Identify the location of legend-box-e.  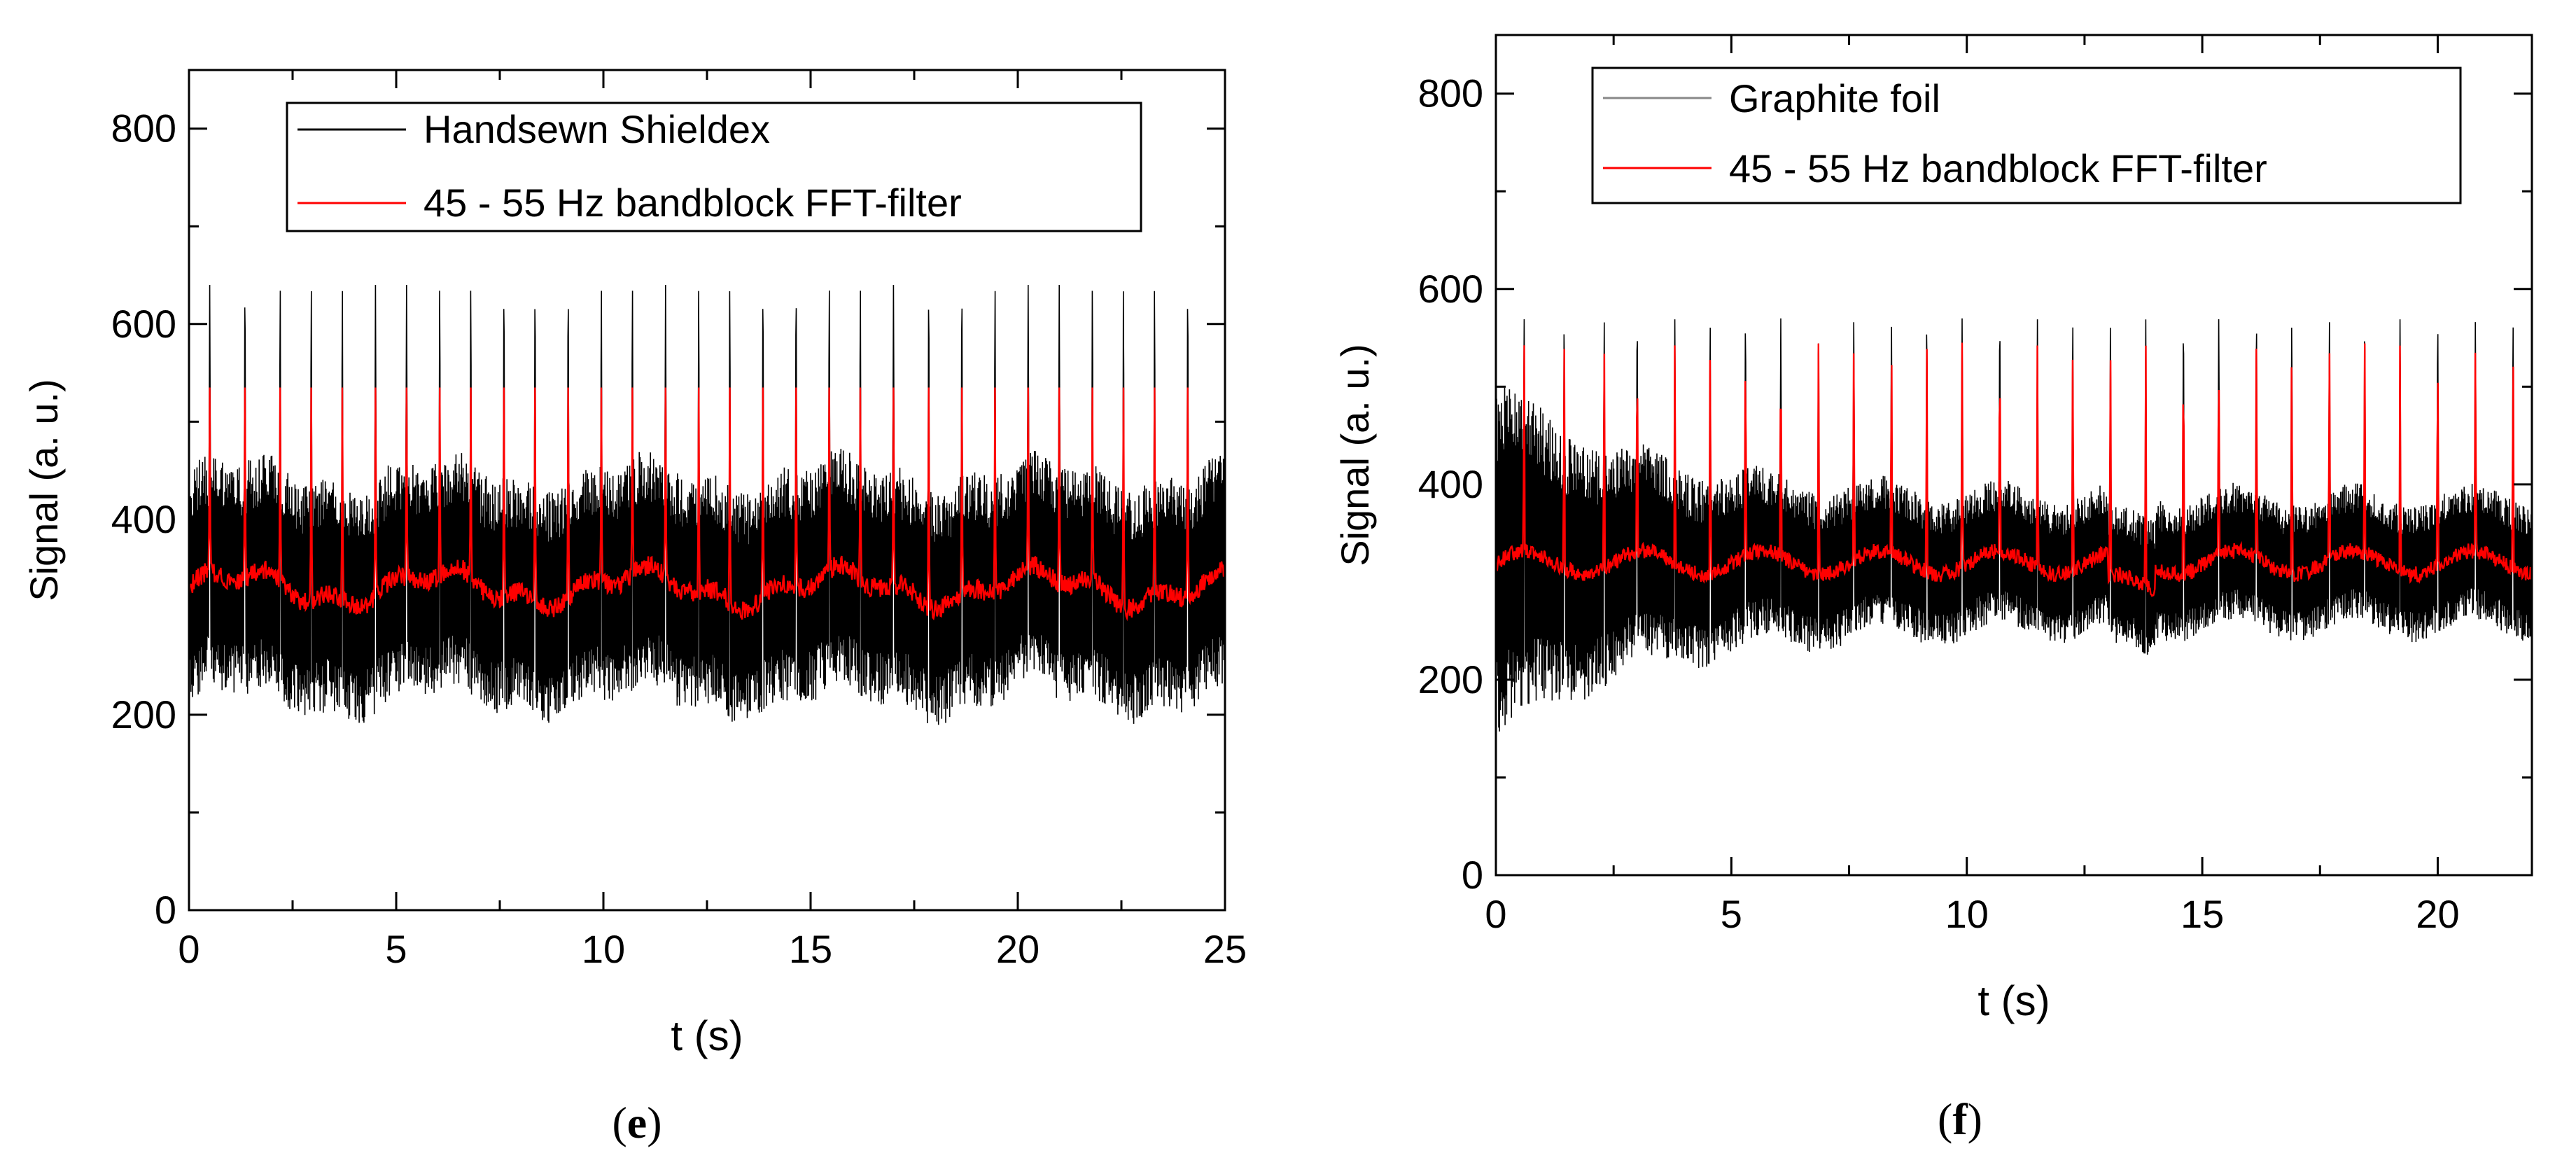
(714, 167).